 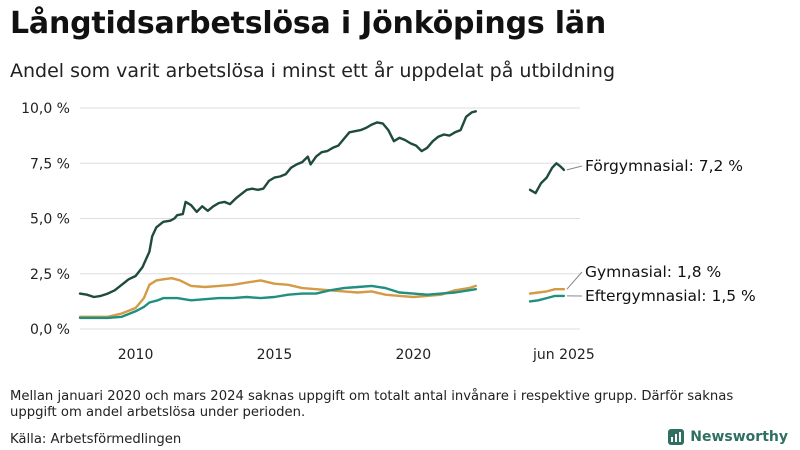 I want to click on end-label-eftergymnasial: Eftergymnasial: 1,5 %, so click(x=670, y=296).